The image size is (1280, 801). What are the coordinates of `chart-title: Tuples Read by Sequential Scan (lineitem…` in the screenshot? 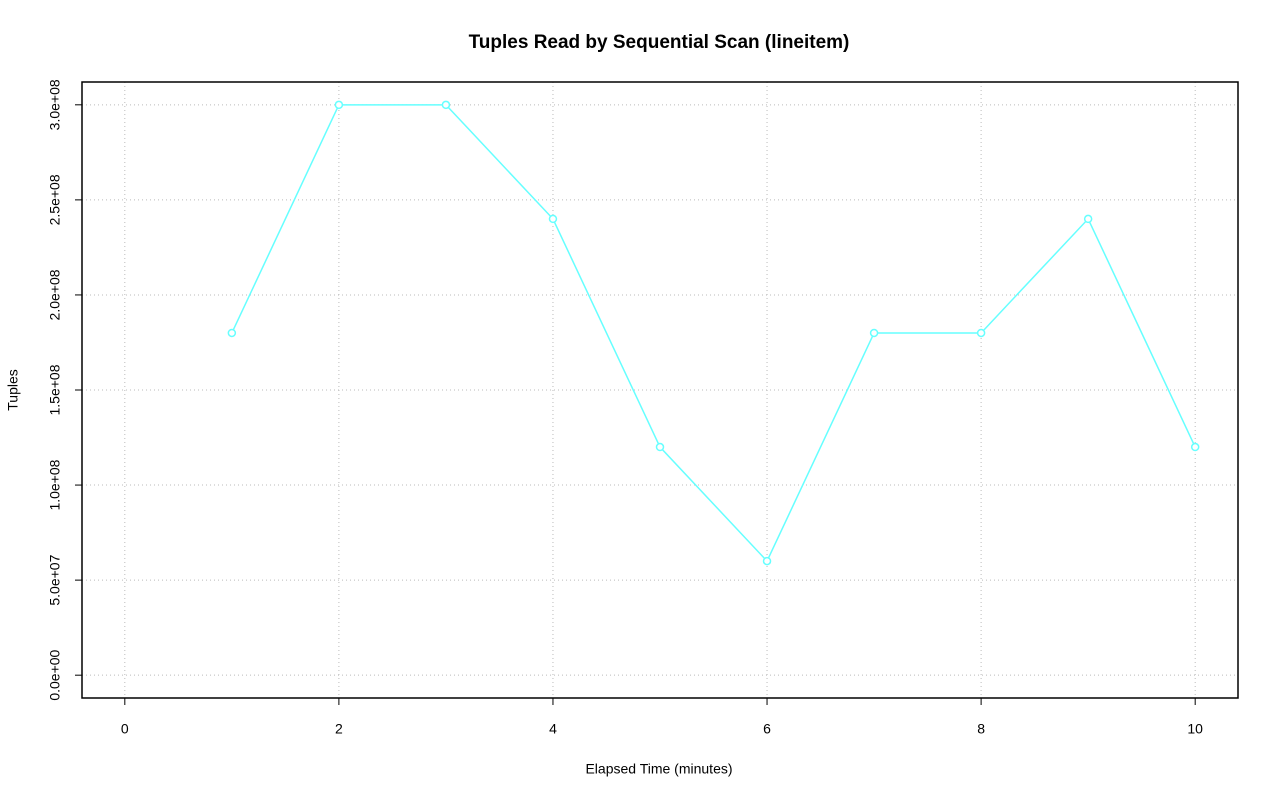 It's located at (659, 42).